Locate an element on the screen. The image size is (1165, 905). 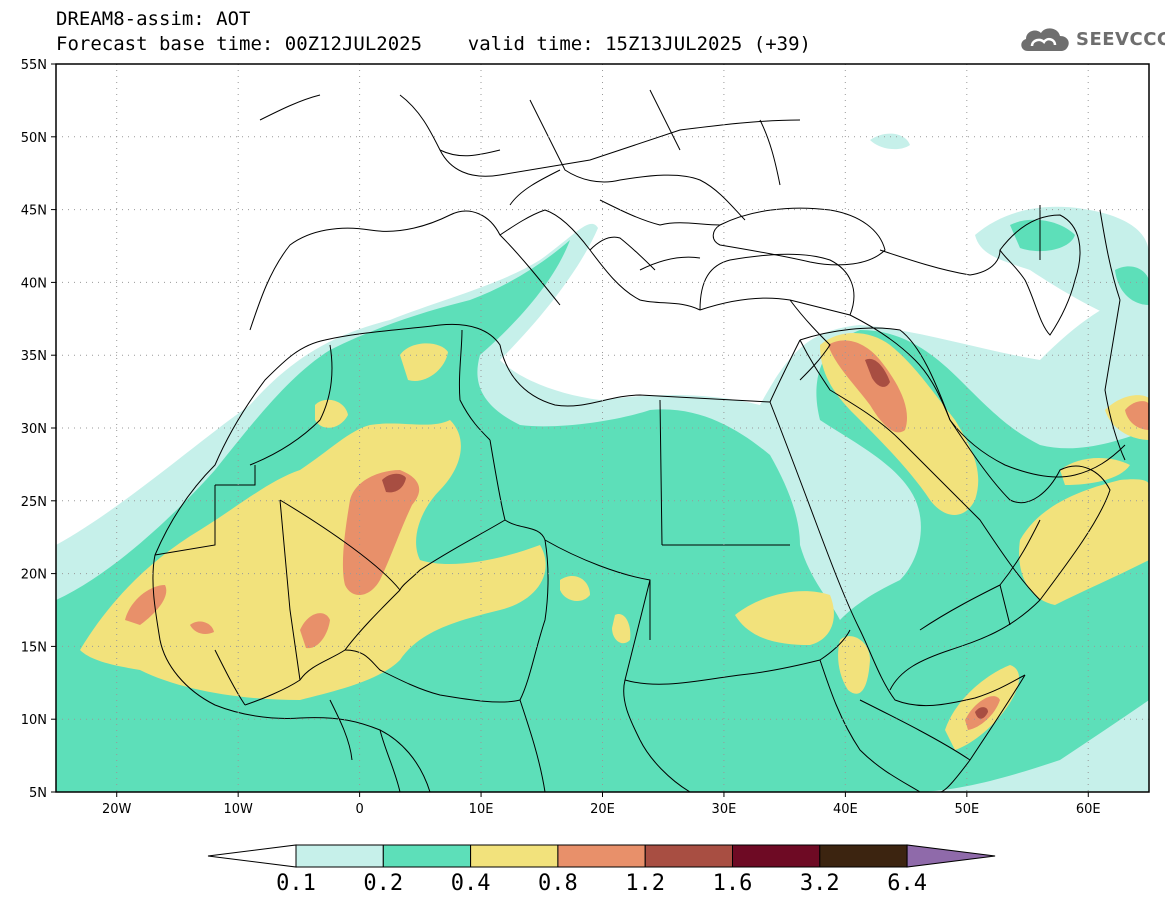
aot-field-1.2-somalia is located at coordinates (981, 713).